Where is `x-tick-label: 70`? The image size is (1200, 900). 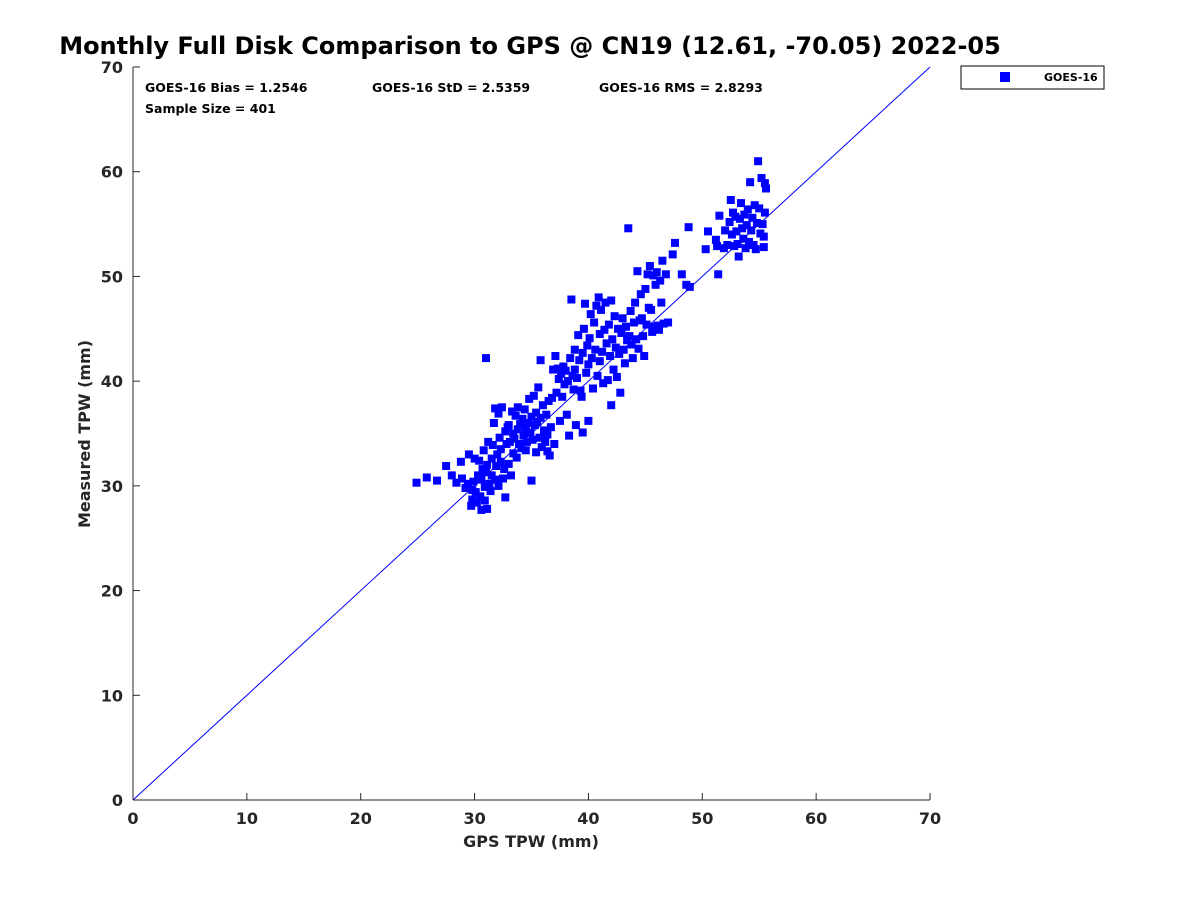 x-tick-label: 70 is located at coordinates (930, 818).